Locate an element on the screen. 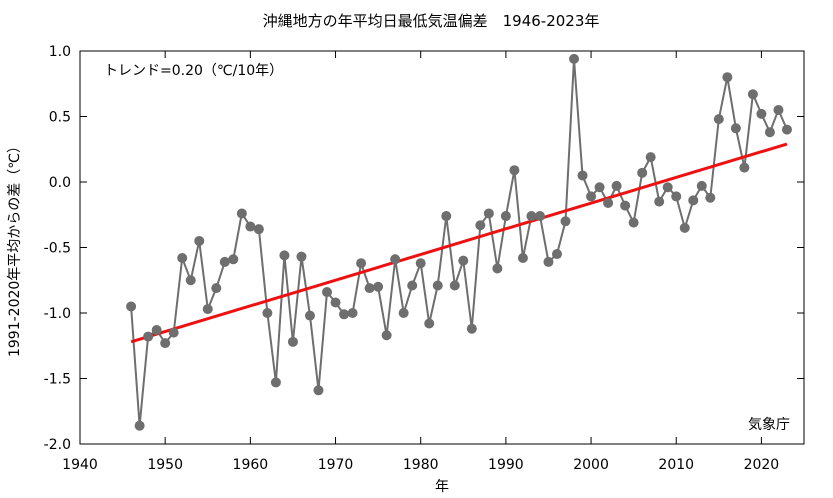 This screenshot has width=833, height=498. x-tick-label: 2010 is located at coordinates (676, 465).